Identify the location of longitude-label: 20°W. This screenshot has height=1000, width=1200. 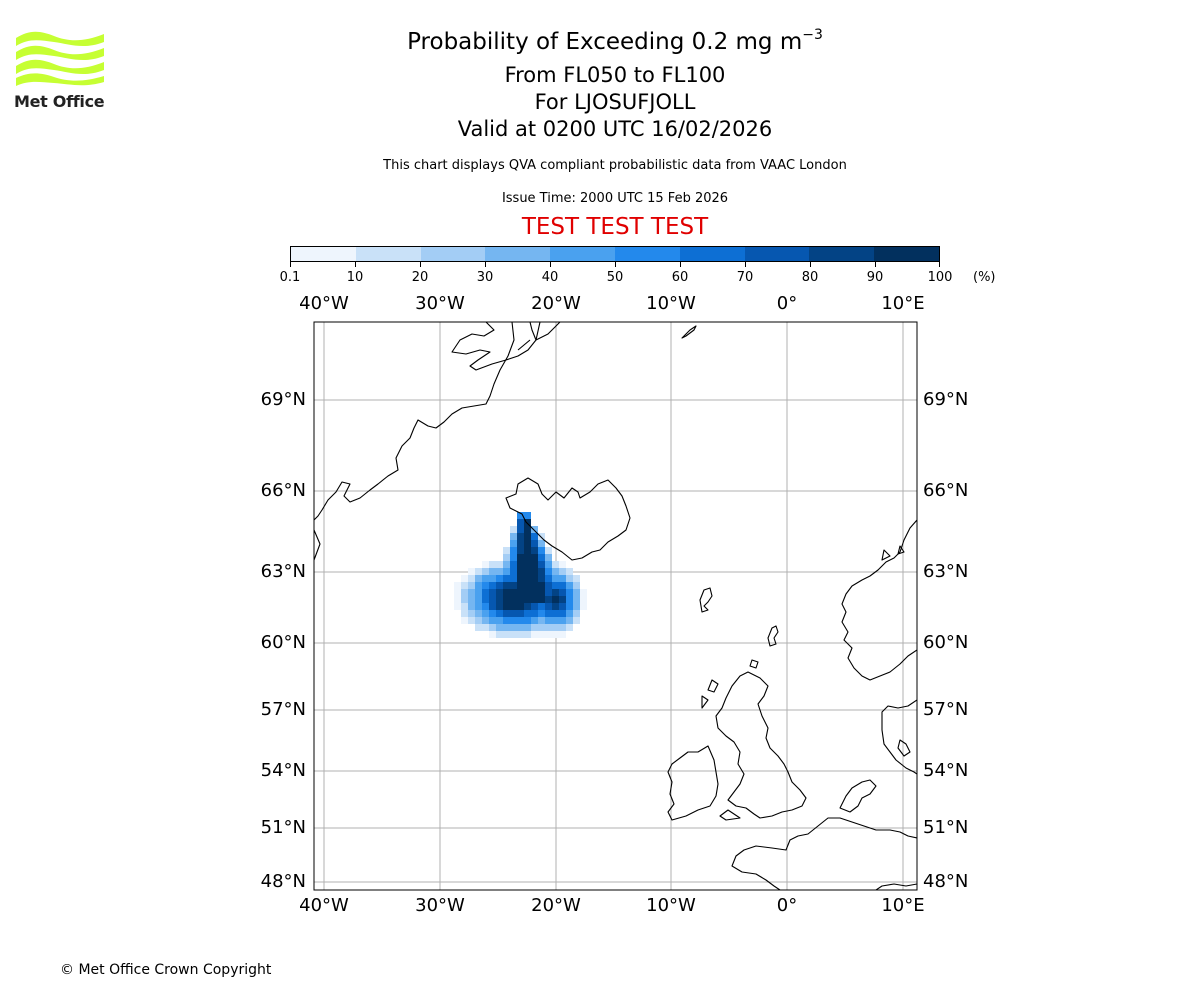
(556, 905).